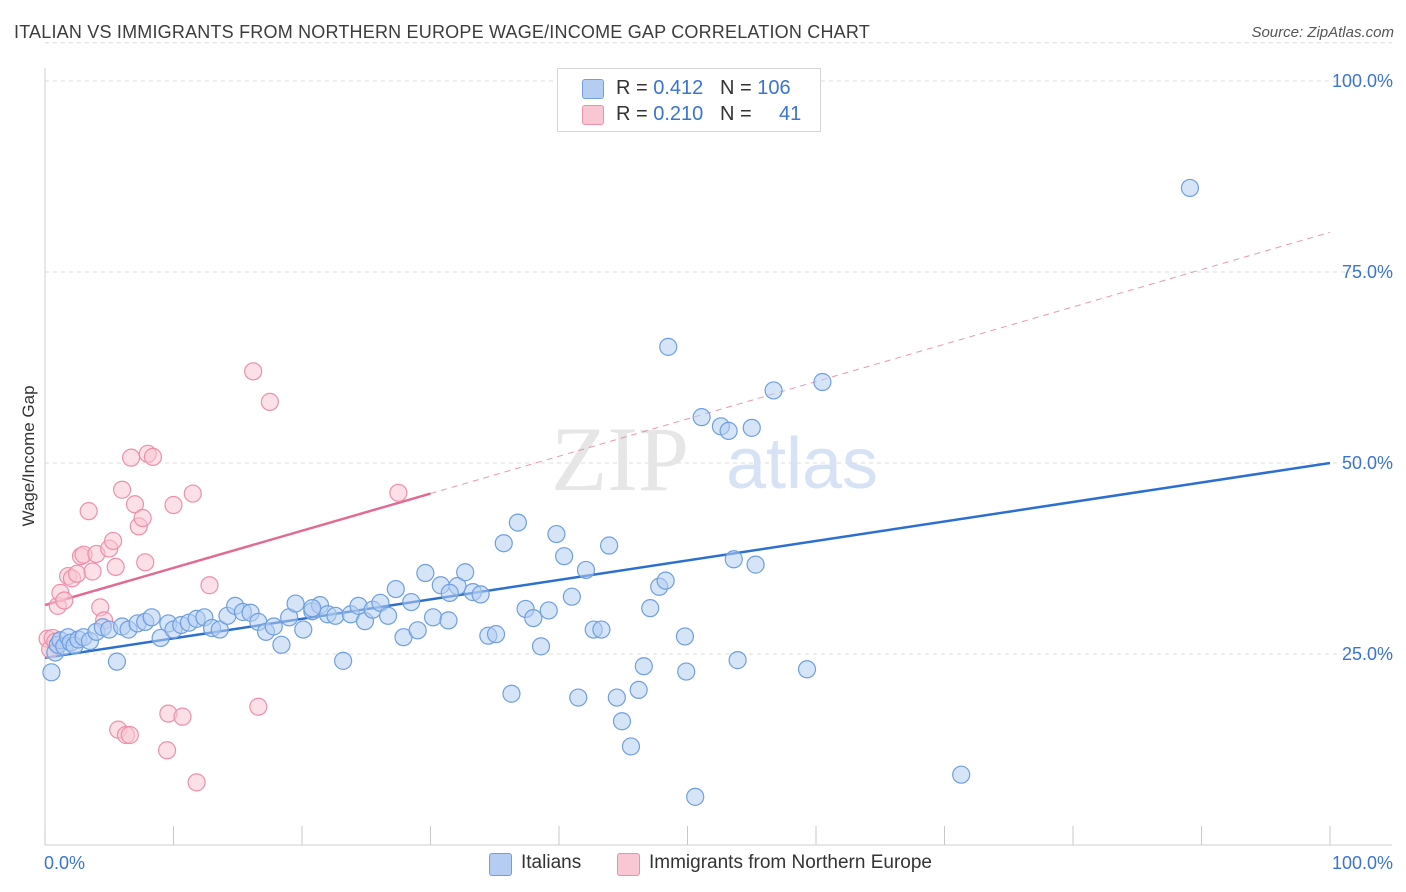 This screenshot has width=1406, height=892. Describe the element at coordinates (551, 862) in the screenshot. I see `legend-label-italians: Italians` at that location.